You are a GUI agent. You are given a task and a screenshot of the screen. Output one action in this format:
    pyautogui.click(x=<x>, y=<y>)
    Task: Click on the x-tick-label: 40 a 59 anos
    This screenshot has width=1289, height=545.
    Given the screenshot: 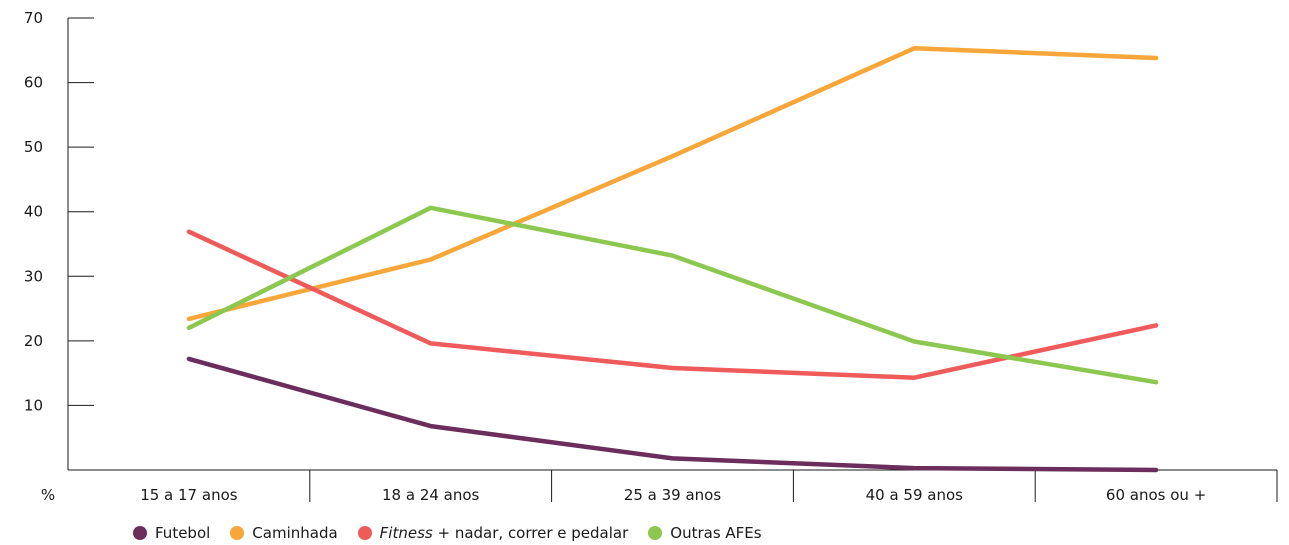 What is the action you would take?
    pyautogui.click(x=915, y=495)
    